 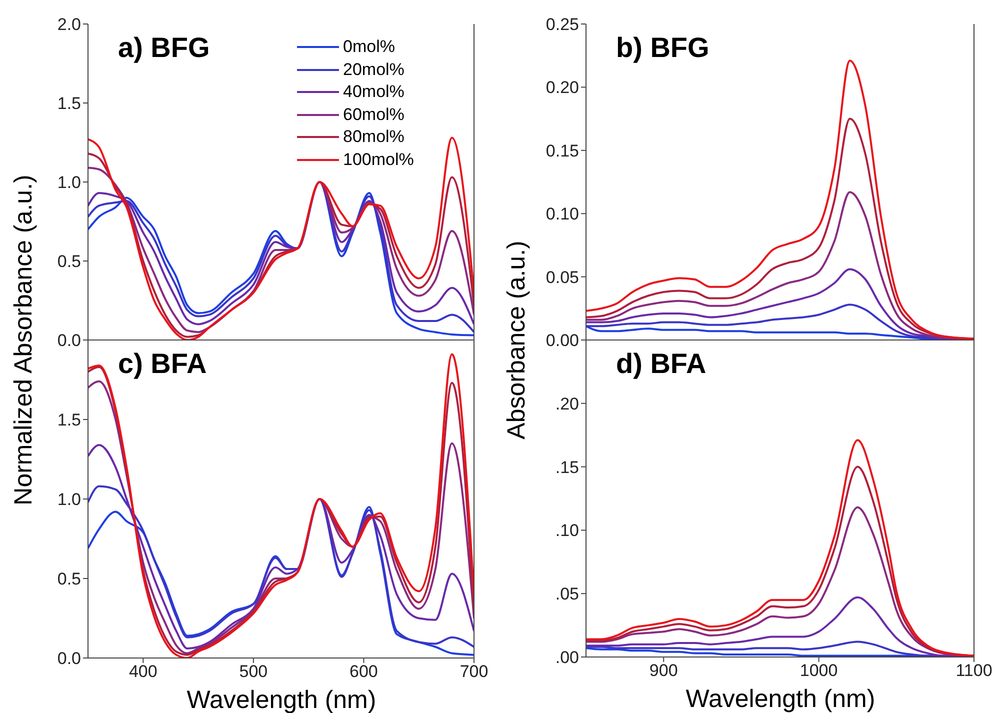 What do you see at coordinates (562, 340) in the screenshot?
I see `y-tick-label: 0.00` at bounding box center [562, 340].